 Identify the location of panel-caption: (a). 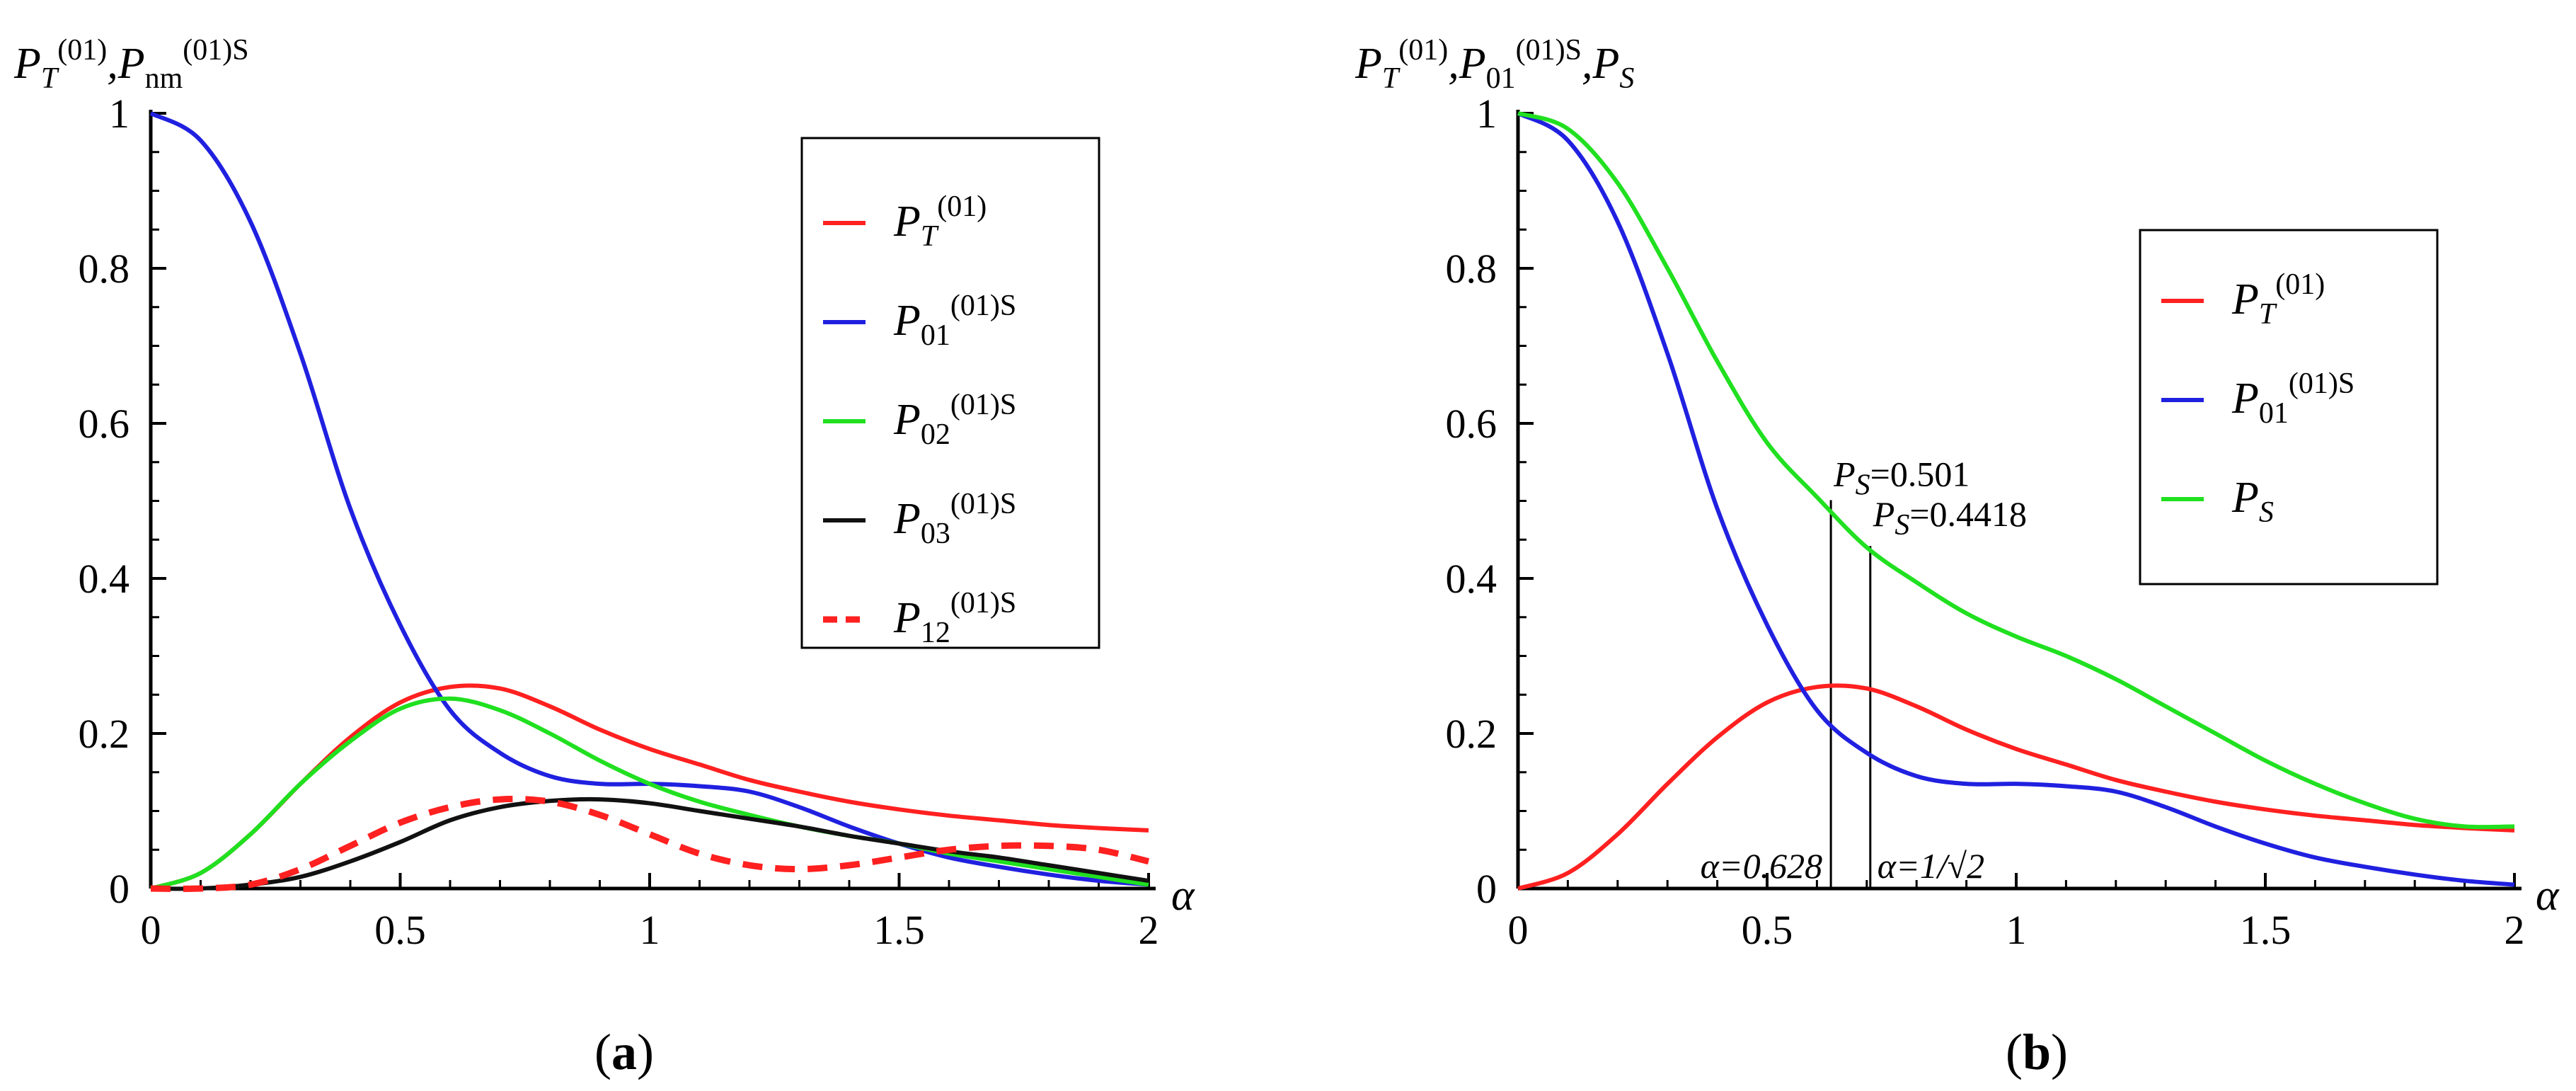
(624, 1052).